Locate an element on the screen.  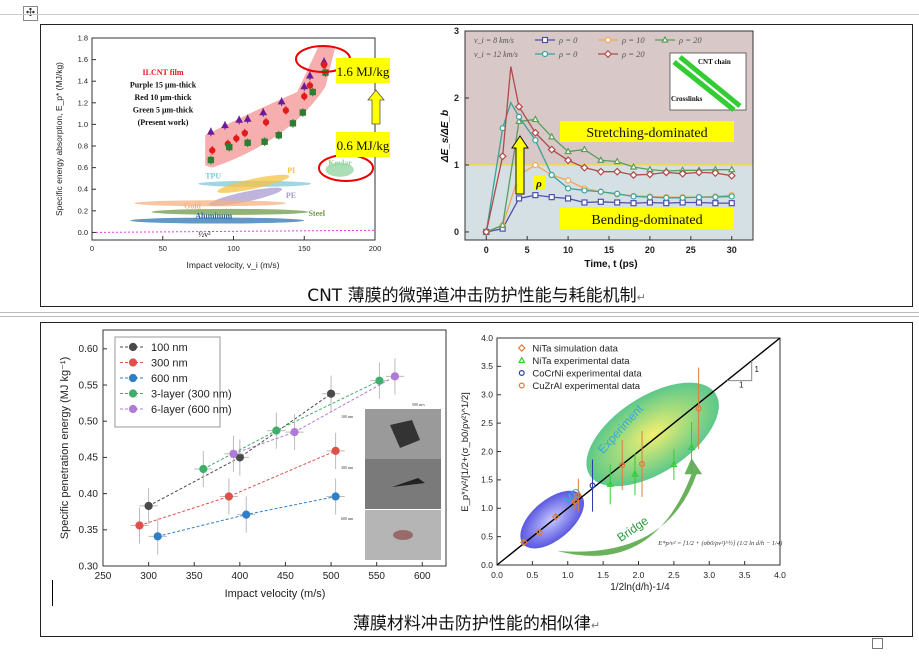
x-tick-label: 4.0 is located at coordinates (780, 575).